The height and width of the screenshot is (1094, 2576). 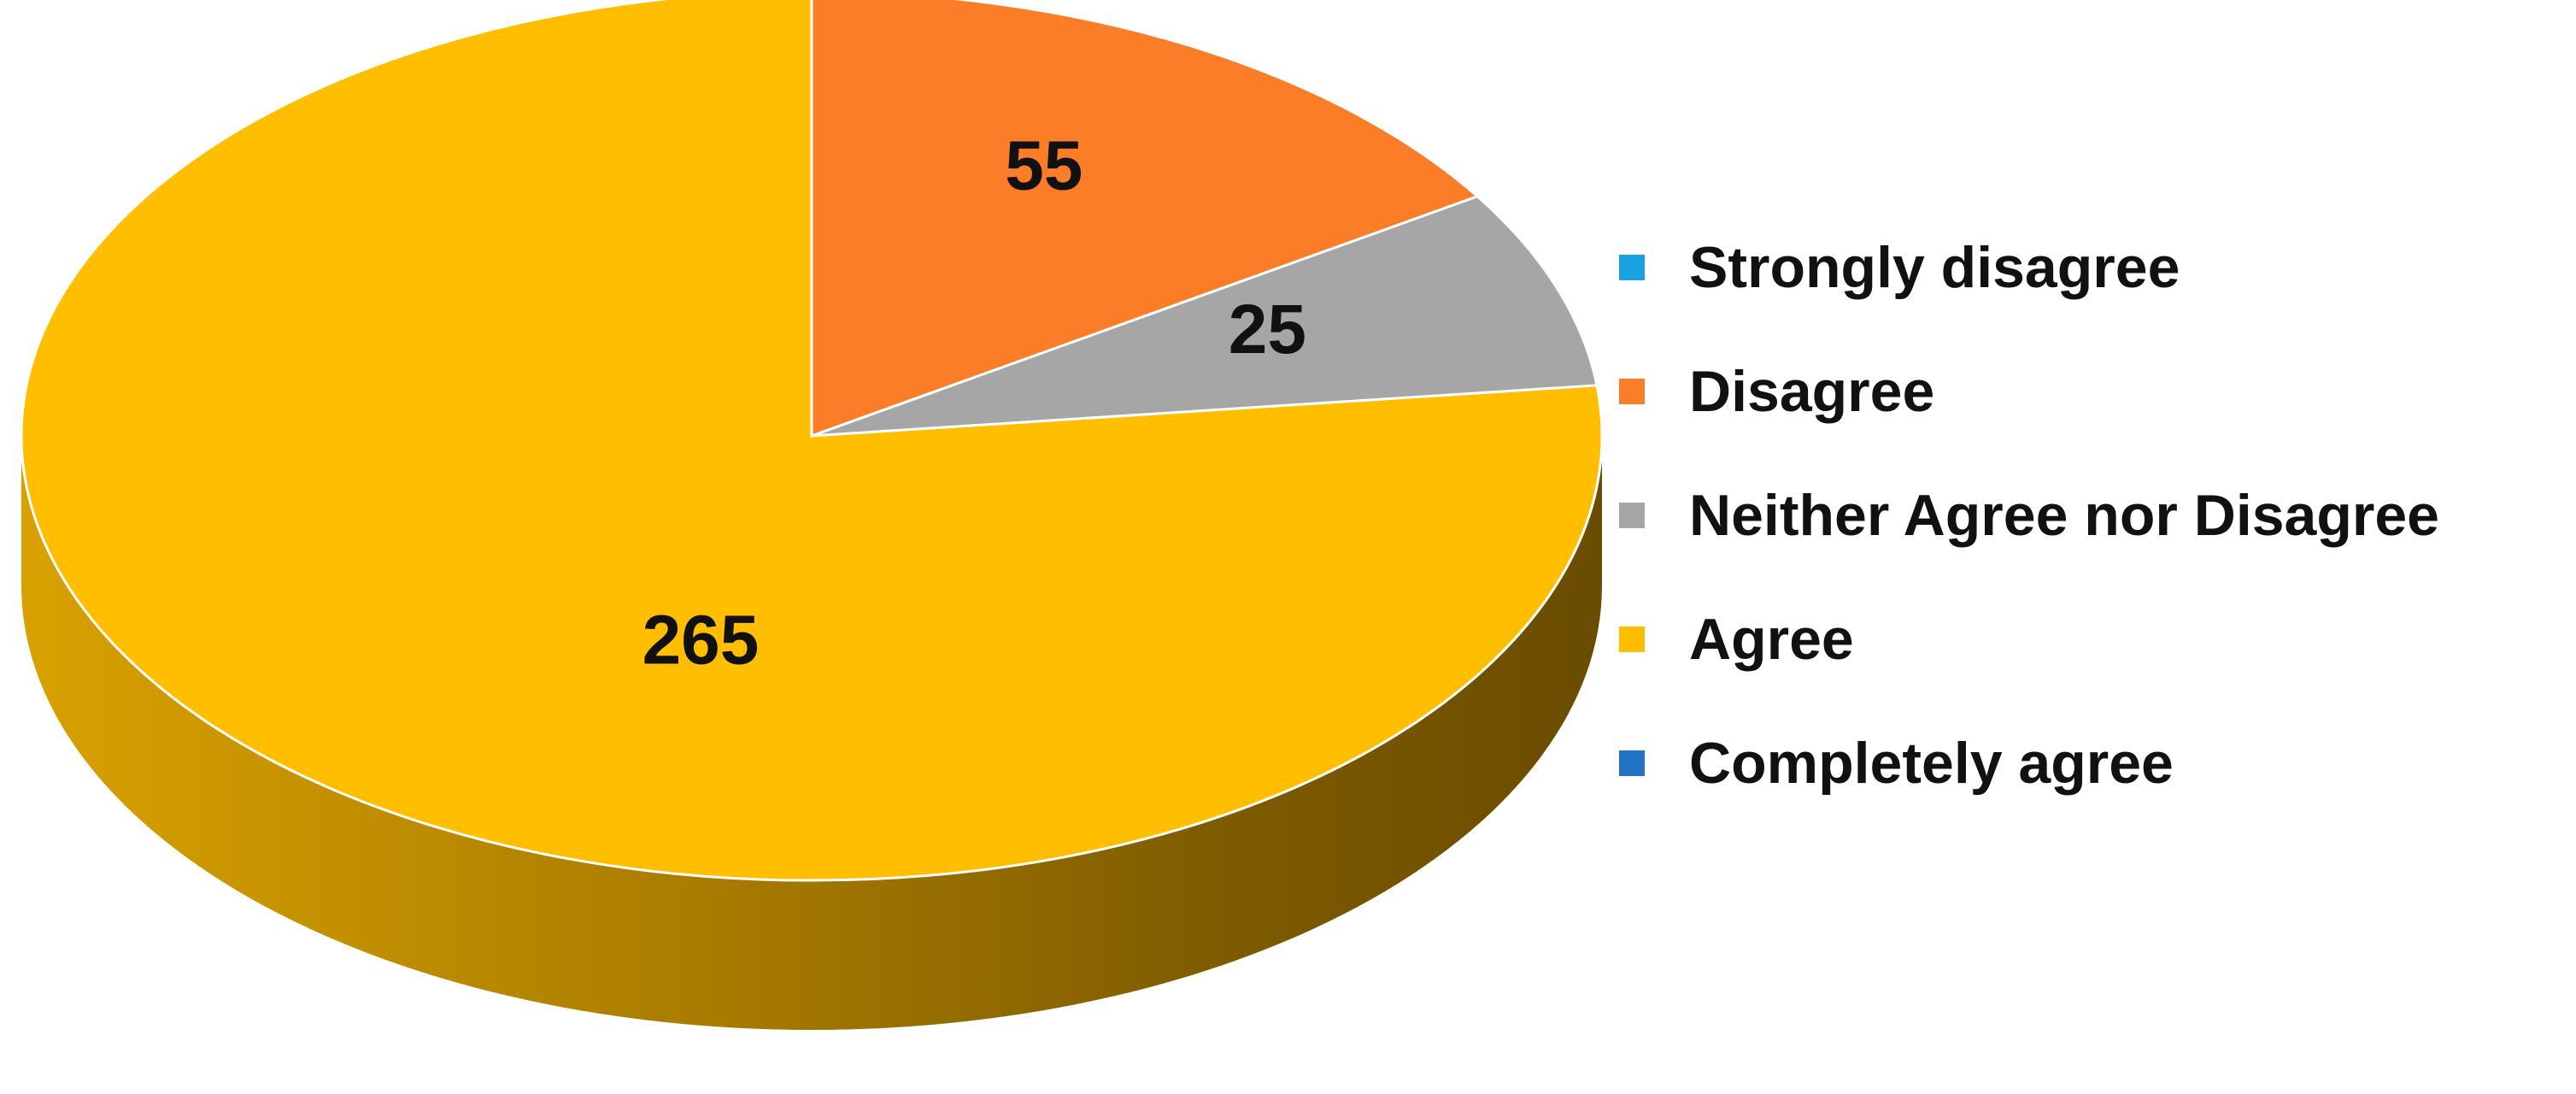 What do you see at coordinates (1205, 317) in the screenshot?
I see `slice-neither` at bounding box center [1205, 317].